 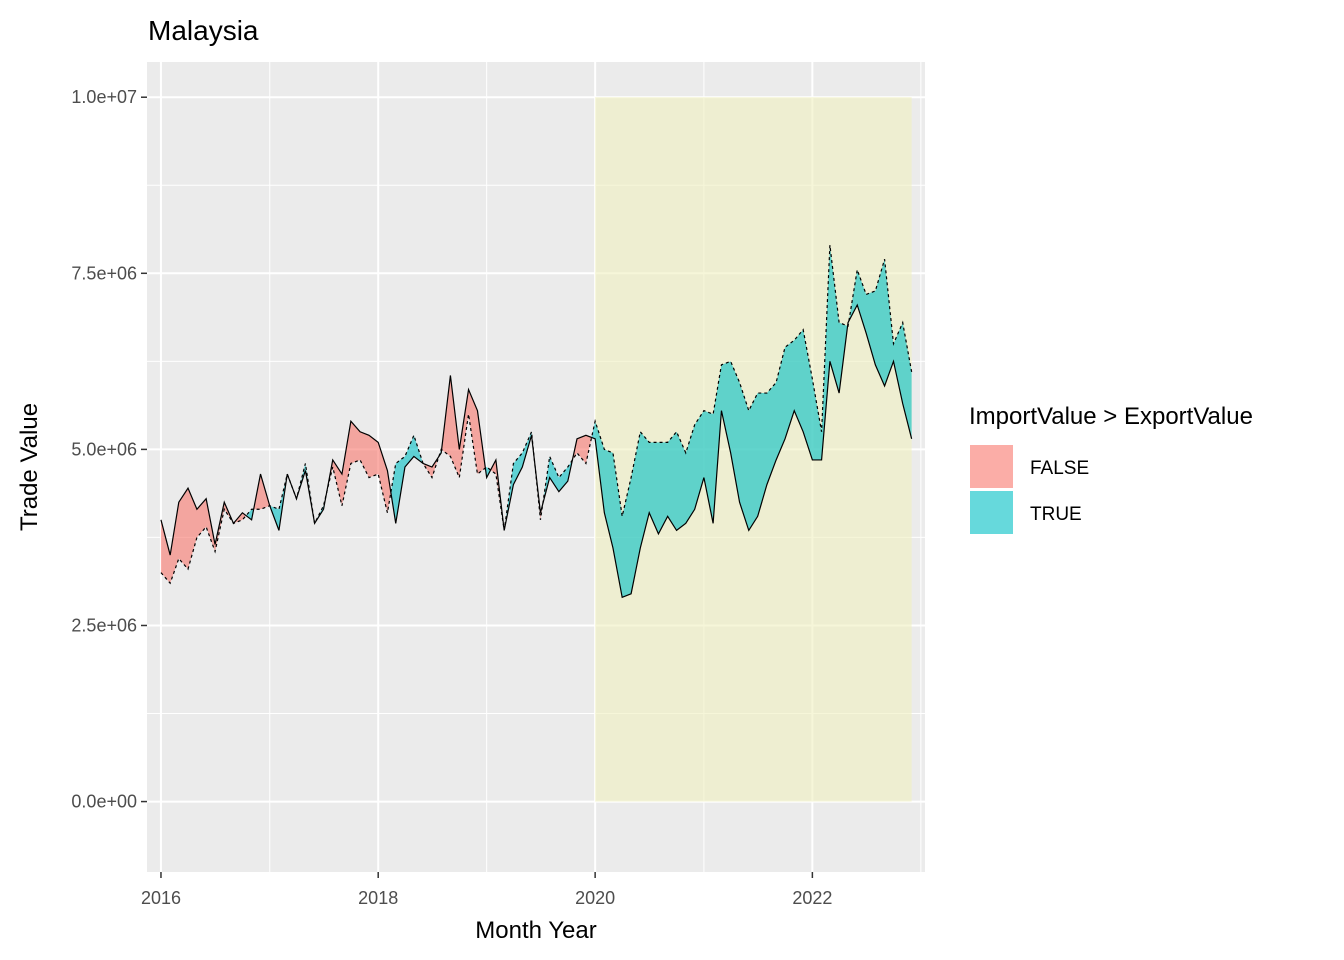 I want to click on x-axis-title: Month Year, so click(x=535, y=930).